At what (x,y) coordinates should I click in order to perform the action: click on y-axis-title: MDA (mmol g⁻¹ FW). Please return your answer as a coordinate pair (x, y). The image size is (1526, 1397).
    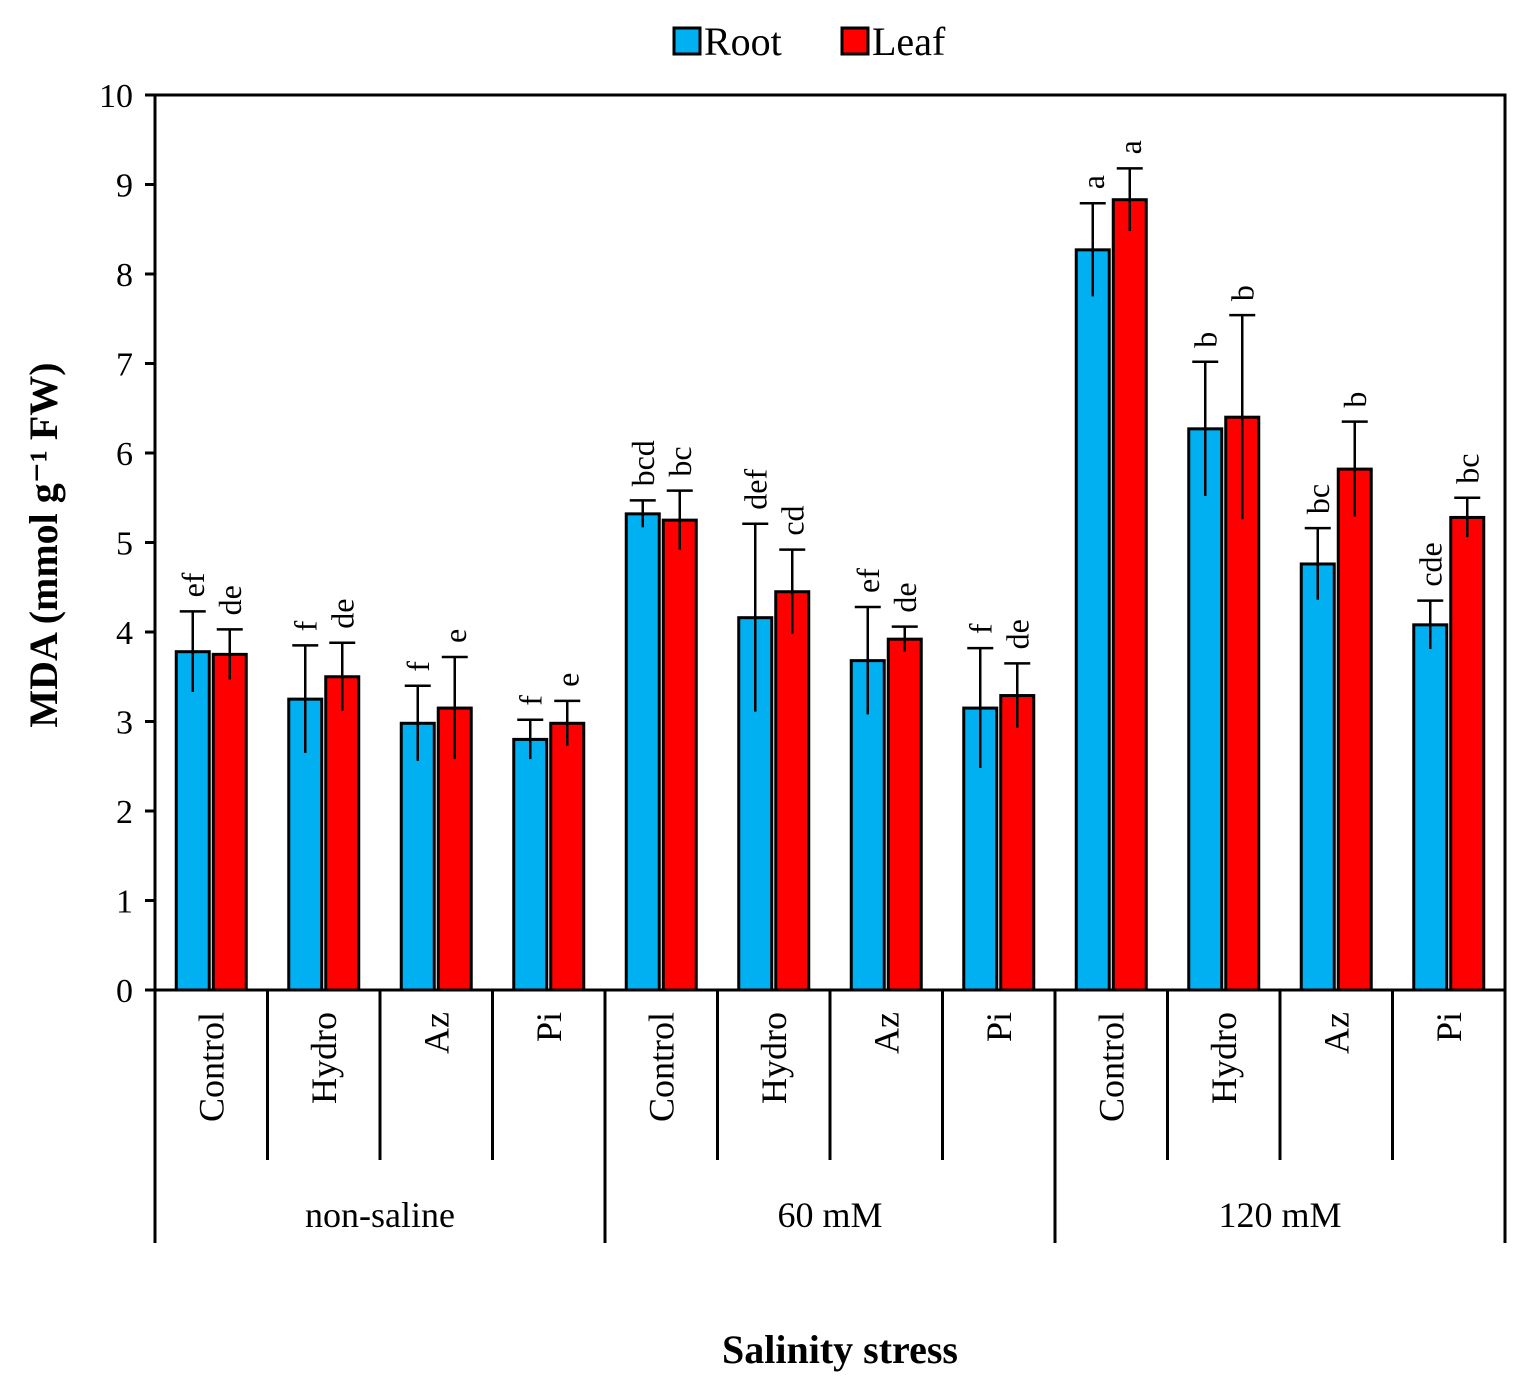
    Looking at the image, I should click on (43, 544).